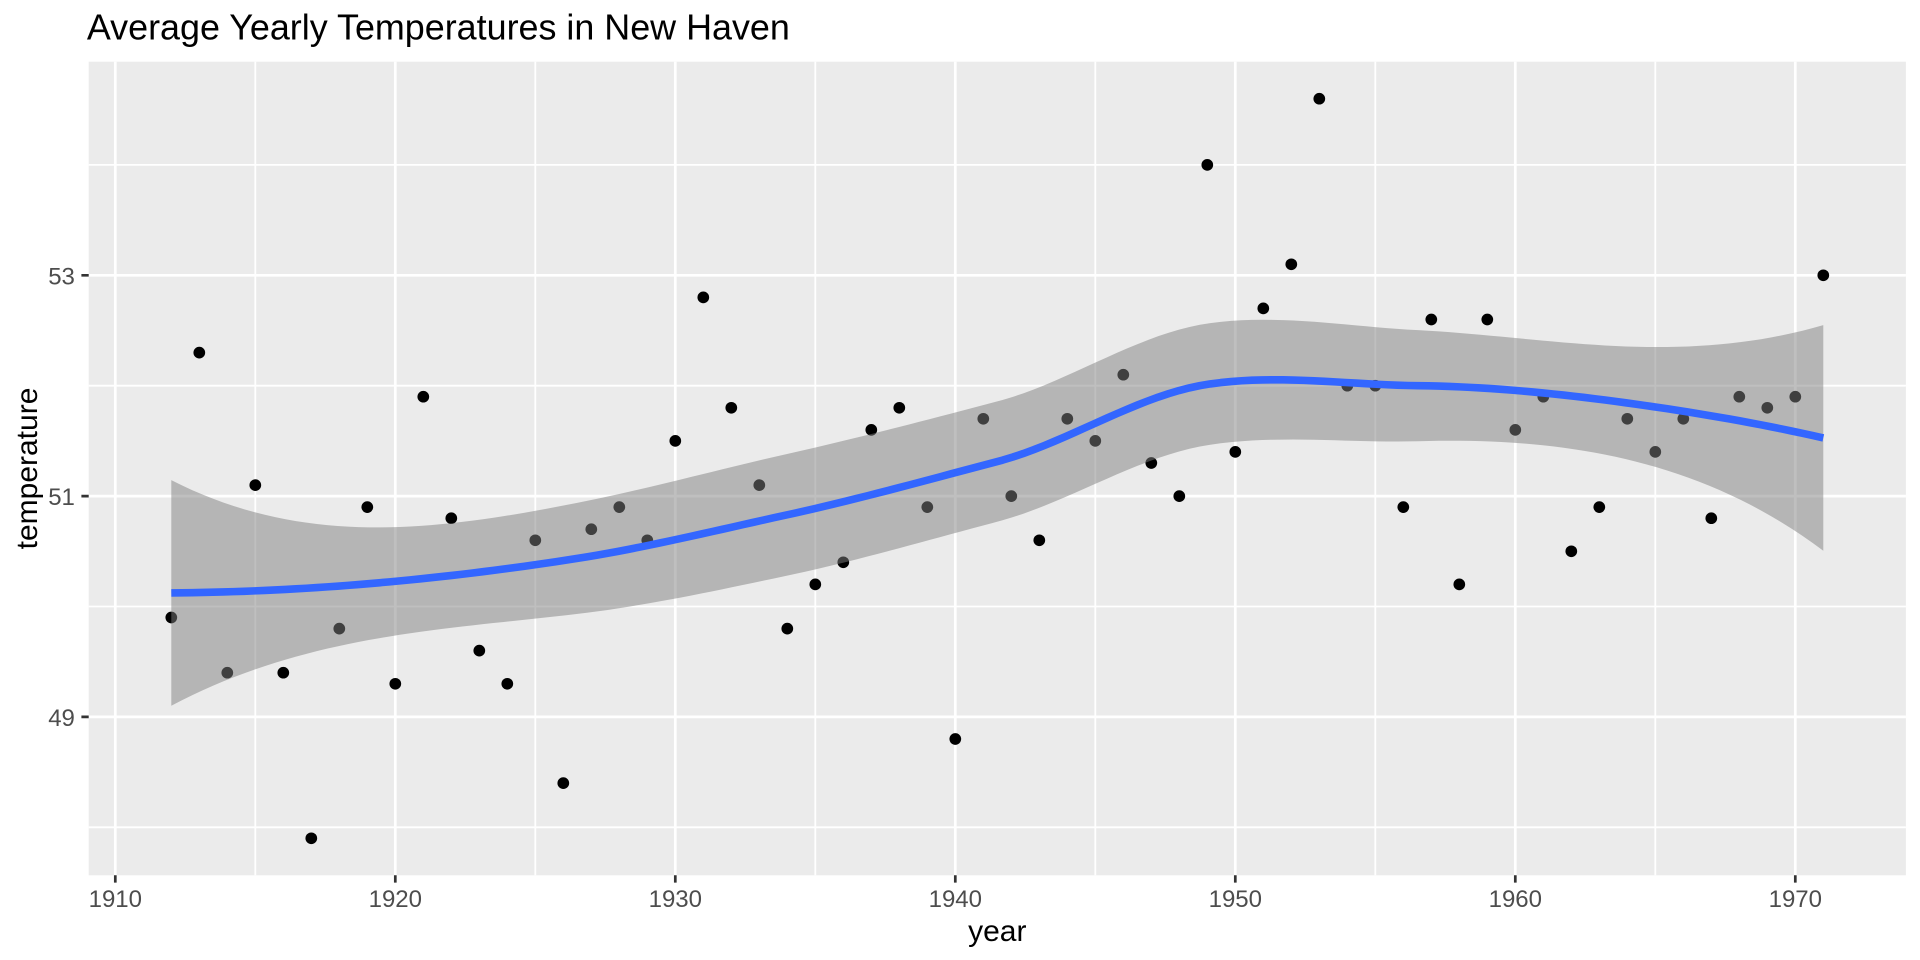 This screenshot has height=960, width=1920. What do you see at coordinates (395, 899) in the screenshot?
I see `svg-text: 1920` at bounding box center [395, 899].